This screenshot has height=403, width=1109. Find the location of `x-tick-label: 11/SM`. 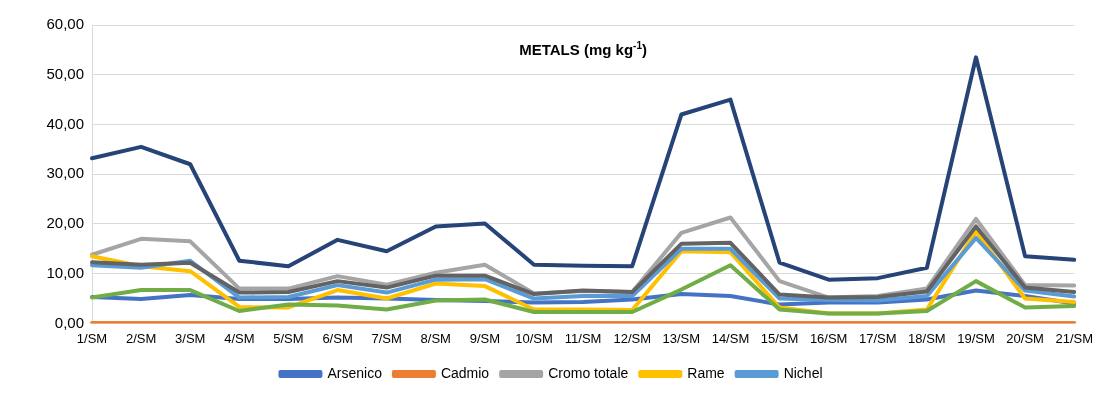

x-tick-label: 11/SM is located at coordinates (583, 338).